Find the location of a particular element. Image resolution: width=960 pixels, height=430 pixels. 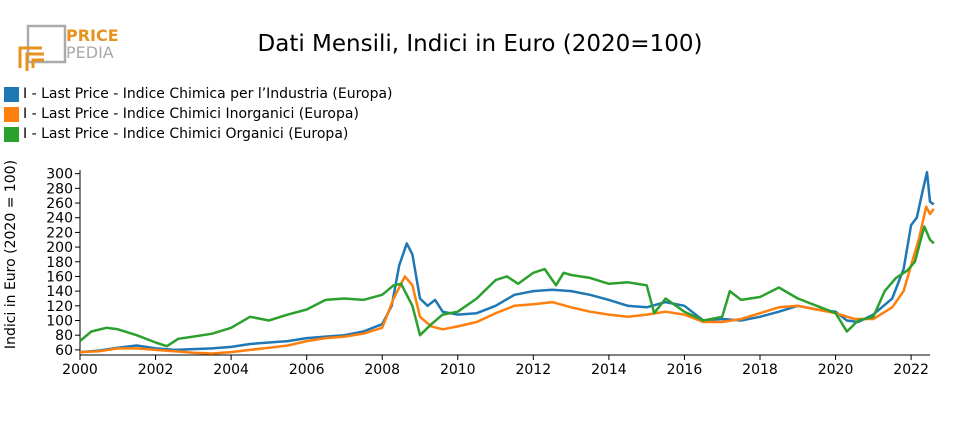

y-tick-label: 120 is located at coordinates (59, 307).